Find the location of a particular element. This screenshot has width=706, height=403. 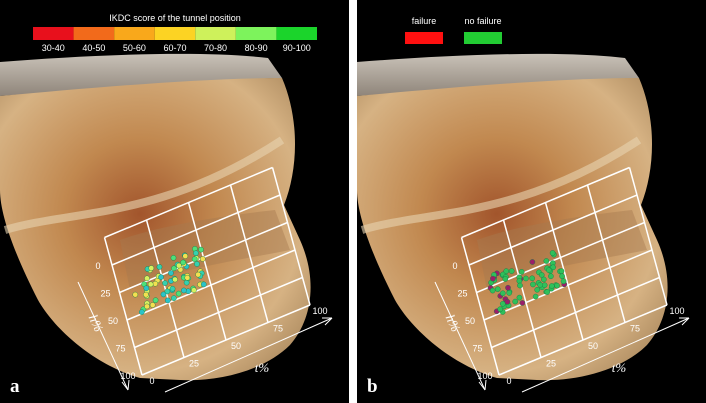

t-tick-label: 50 is located at coordinates (236, 346).